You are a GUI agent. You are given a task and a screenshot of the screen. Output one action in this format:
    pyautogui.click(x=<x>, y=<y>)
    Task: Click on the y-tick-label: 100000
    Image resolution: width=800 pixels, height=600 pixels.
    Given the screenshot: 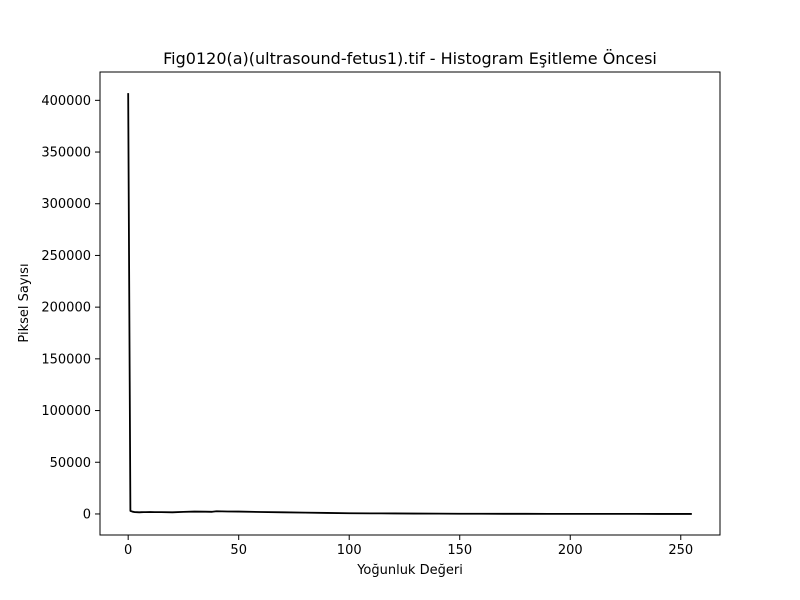 What is the action you would take?
    pyautogui.click(x=66, y=411)
    